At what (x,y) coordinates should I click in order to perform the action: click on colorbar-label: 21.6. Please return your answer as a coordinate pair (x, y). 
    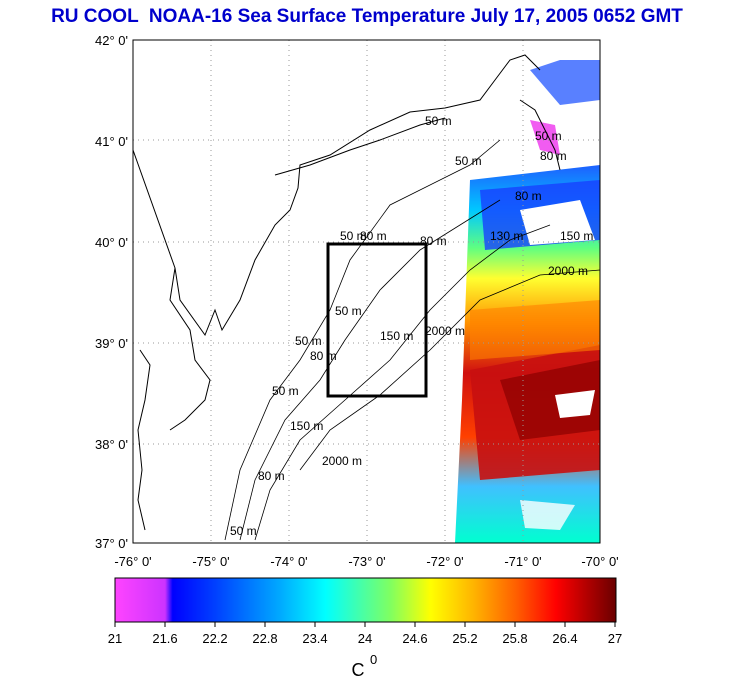
    Looking at the image, I should click on (164, 638).